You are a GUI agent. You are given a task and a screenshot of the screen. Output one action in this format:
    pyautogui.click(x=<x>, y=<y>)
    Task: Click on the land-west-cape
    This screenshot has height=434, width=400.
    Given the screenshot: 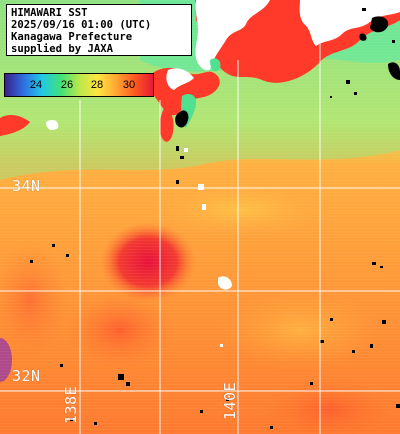 What is the action you would take?
    pyautogui.click(x=15, y=125)
    